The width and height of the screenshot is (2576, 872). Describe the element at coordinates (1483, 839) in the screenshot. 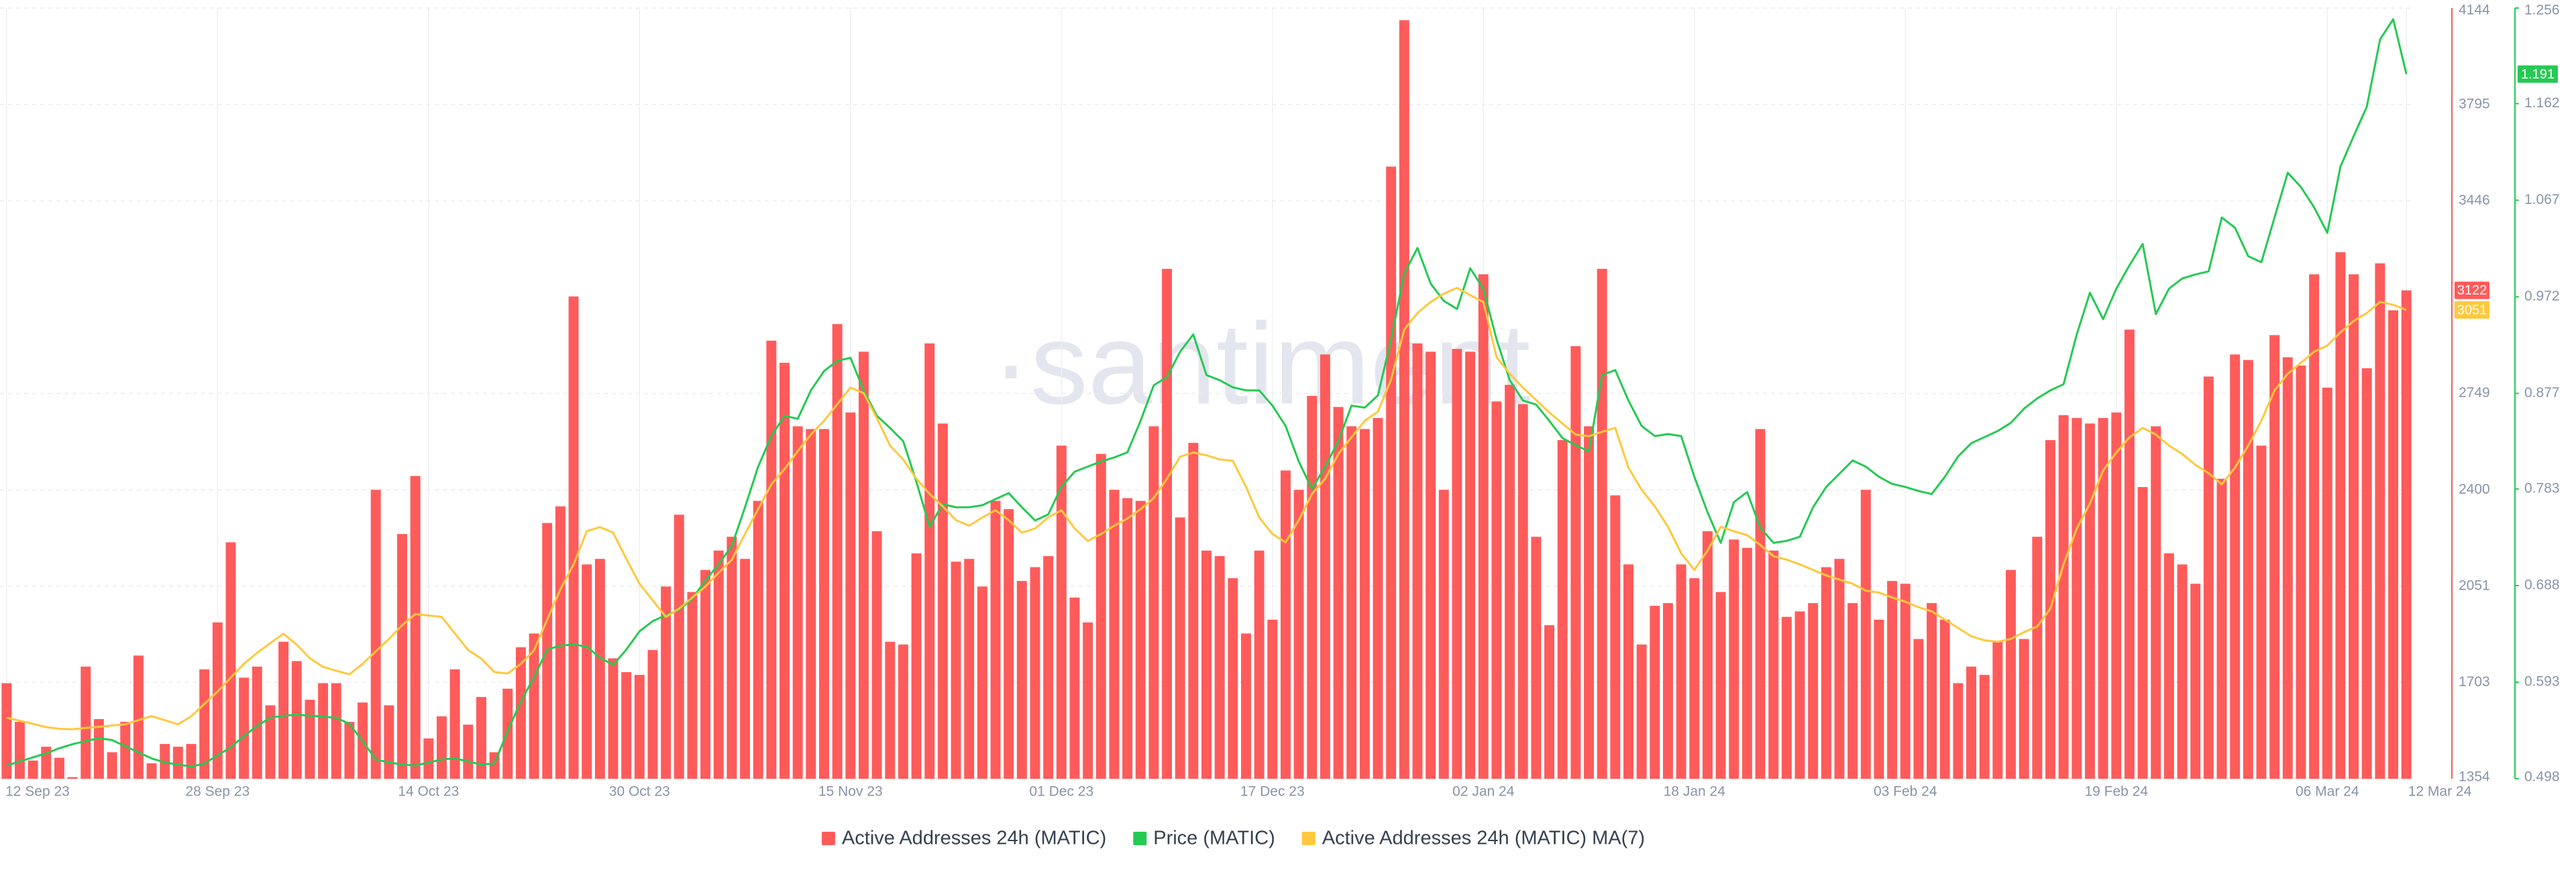

I see `legend-label: Active Addresses 24h (MATIC) MA(7)` at that location.